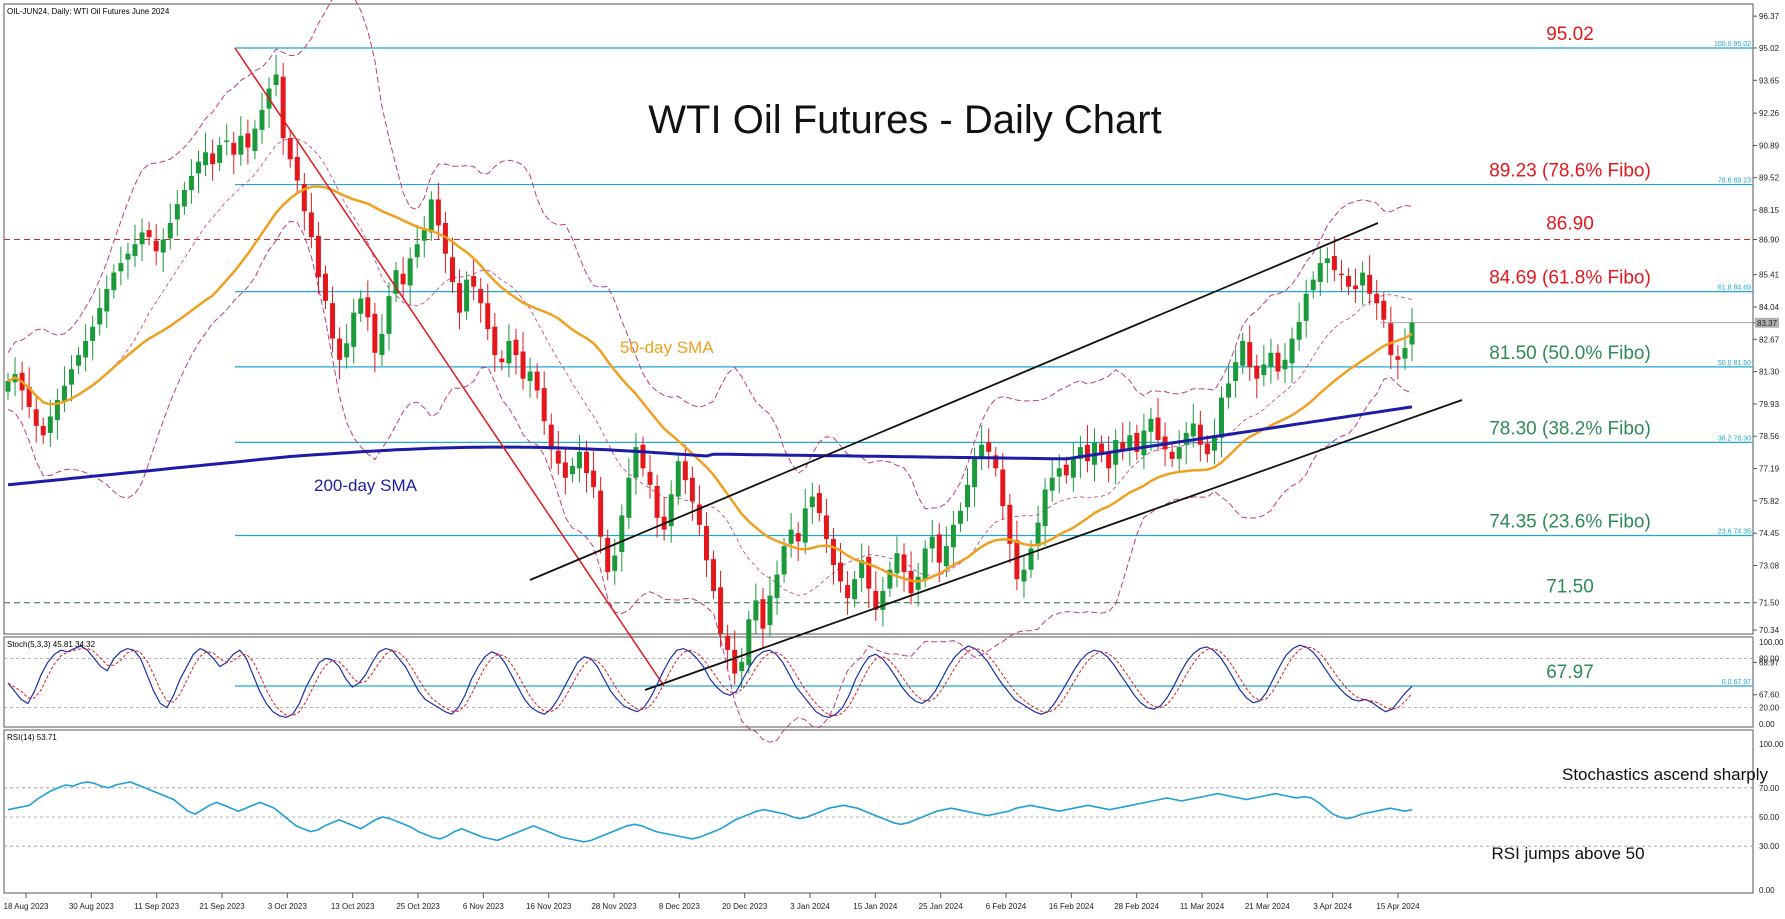 This screenshot has width=1785, height=919. I want to click on rsi-level-label: 100.00, so click(1771, 744).